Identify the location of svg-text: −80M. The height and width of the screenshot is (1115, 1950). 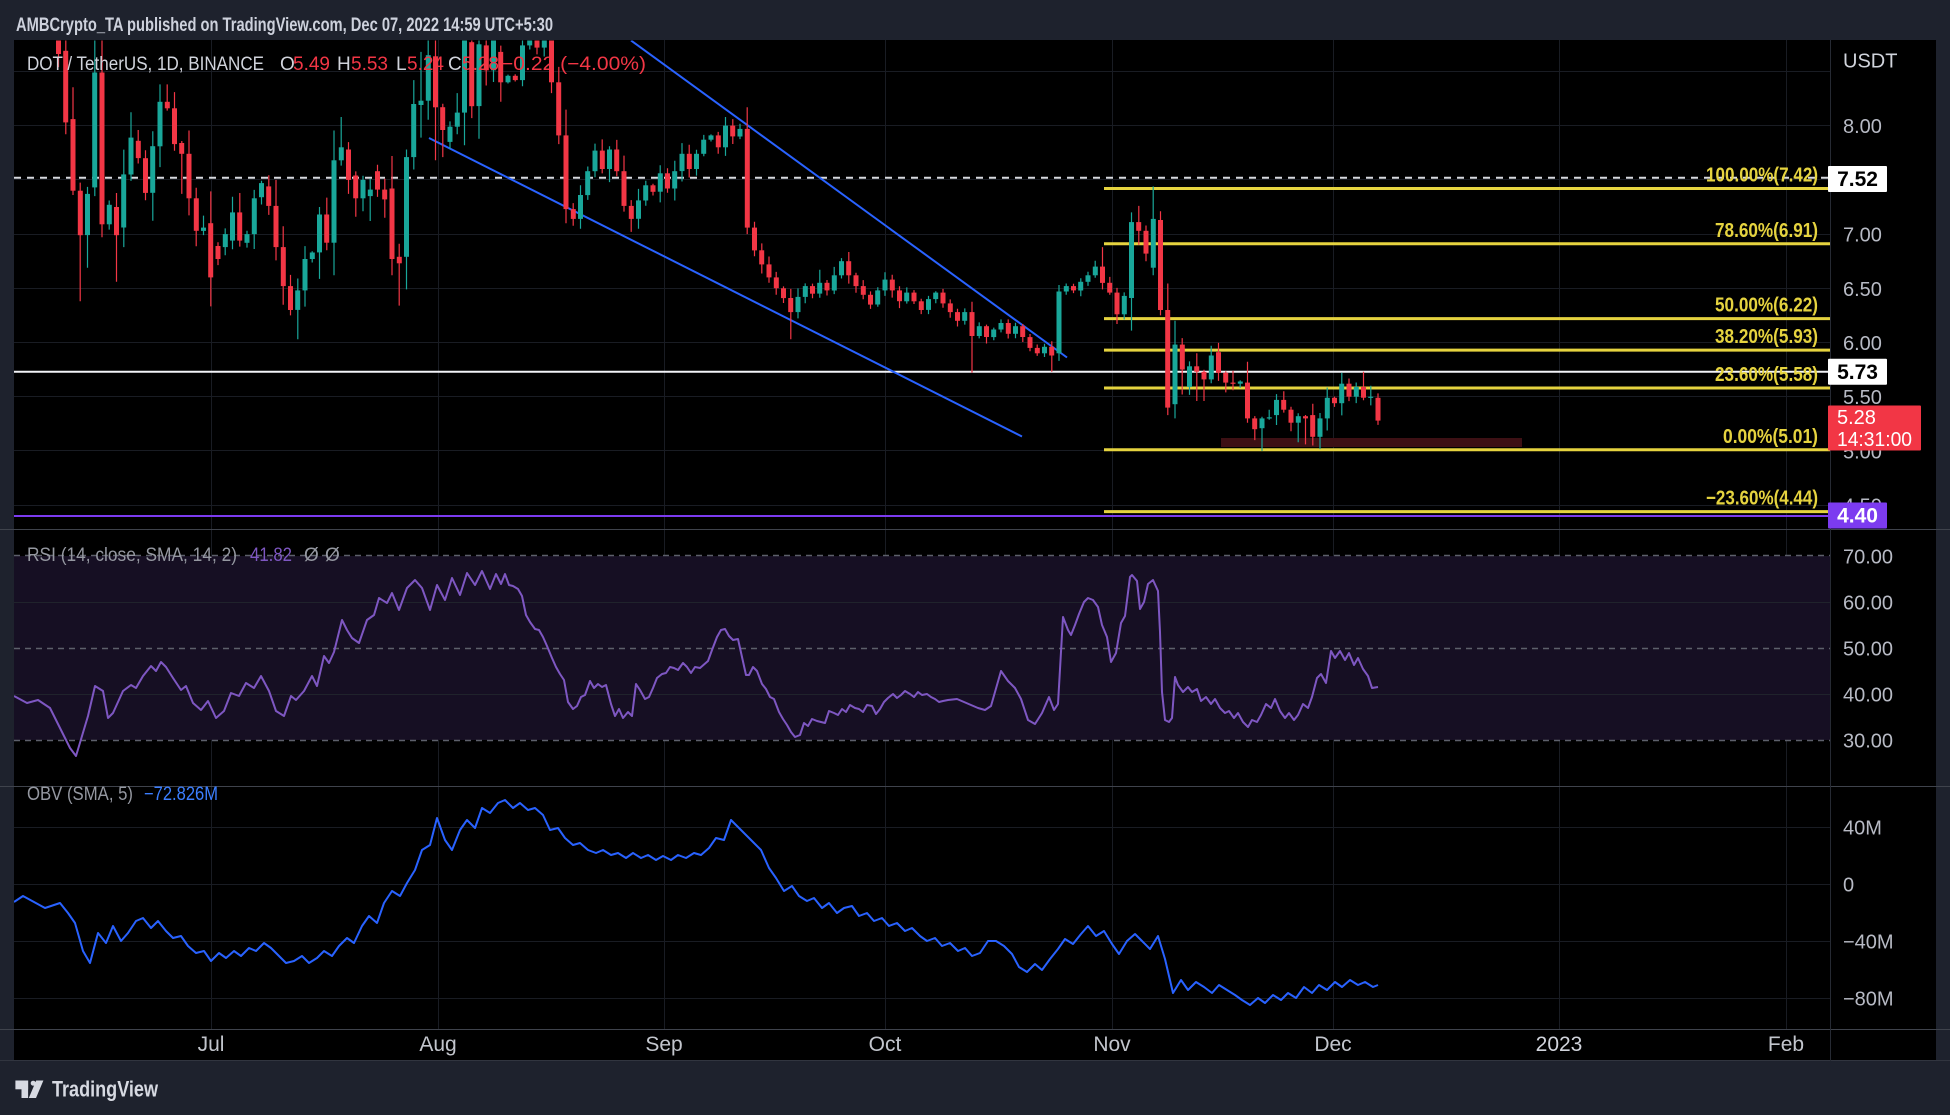
(1868, 1000).